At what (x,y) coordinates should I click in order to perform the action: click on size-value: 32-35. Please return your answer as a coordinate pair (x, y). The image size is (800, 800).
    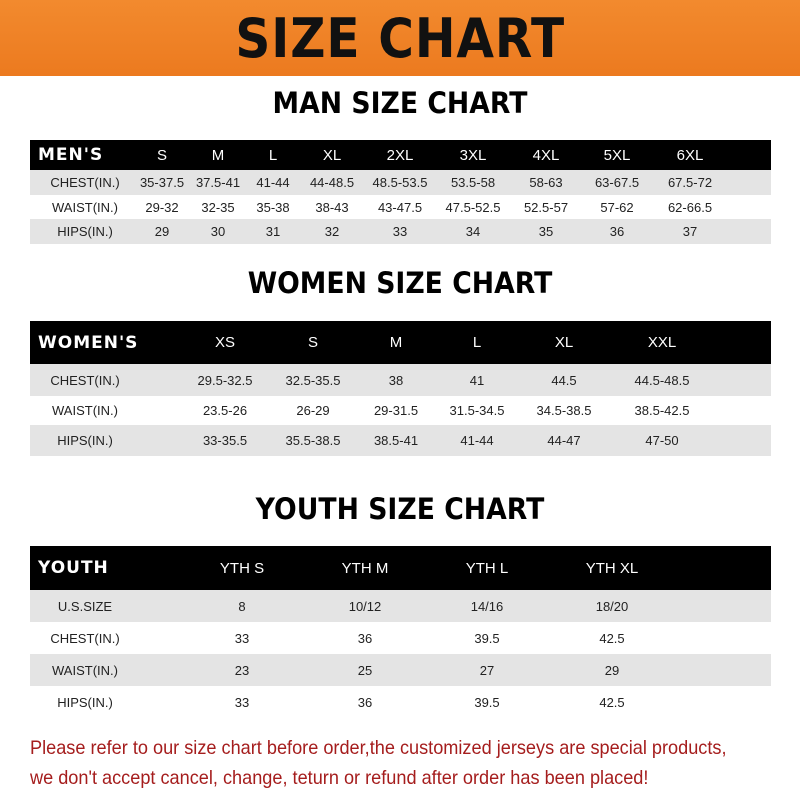
    Looking at the image, I should click on (218, 207).